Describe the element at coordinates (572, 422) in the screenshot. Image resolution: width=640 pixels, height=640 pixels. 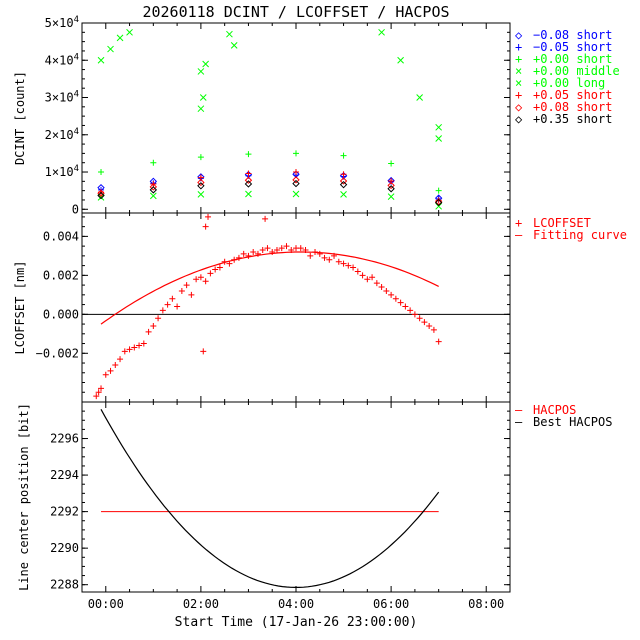
I see `legend-label: Best HACPOS` at that location.